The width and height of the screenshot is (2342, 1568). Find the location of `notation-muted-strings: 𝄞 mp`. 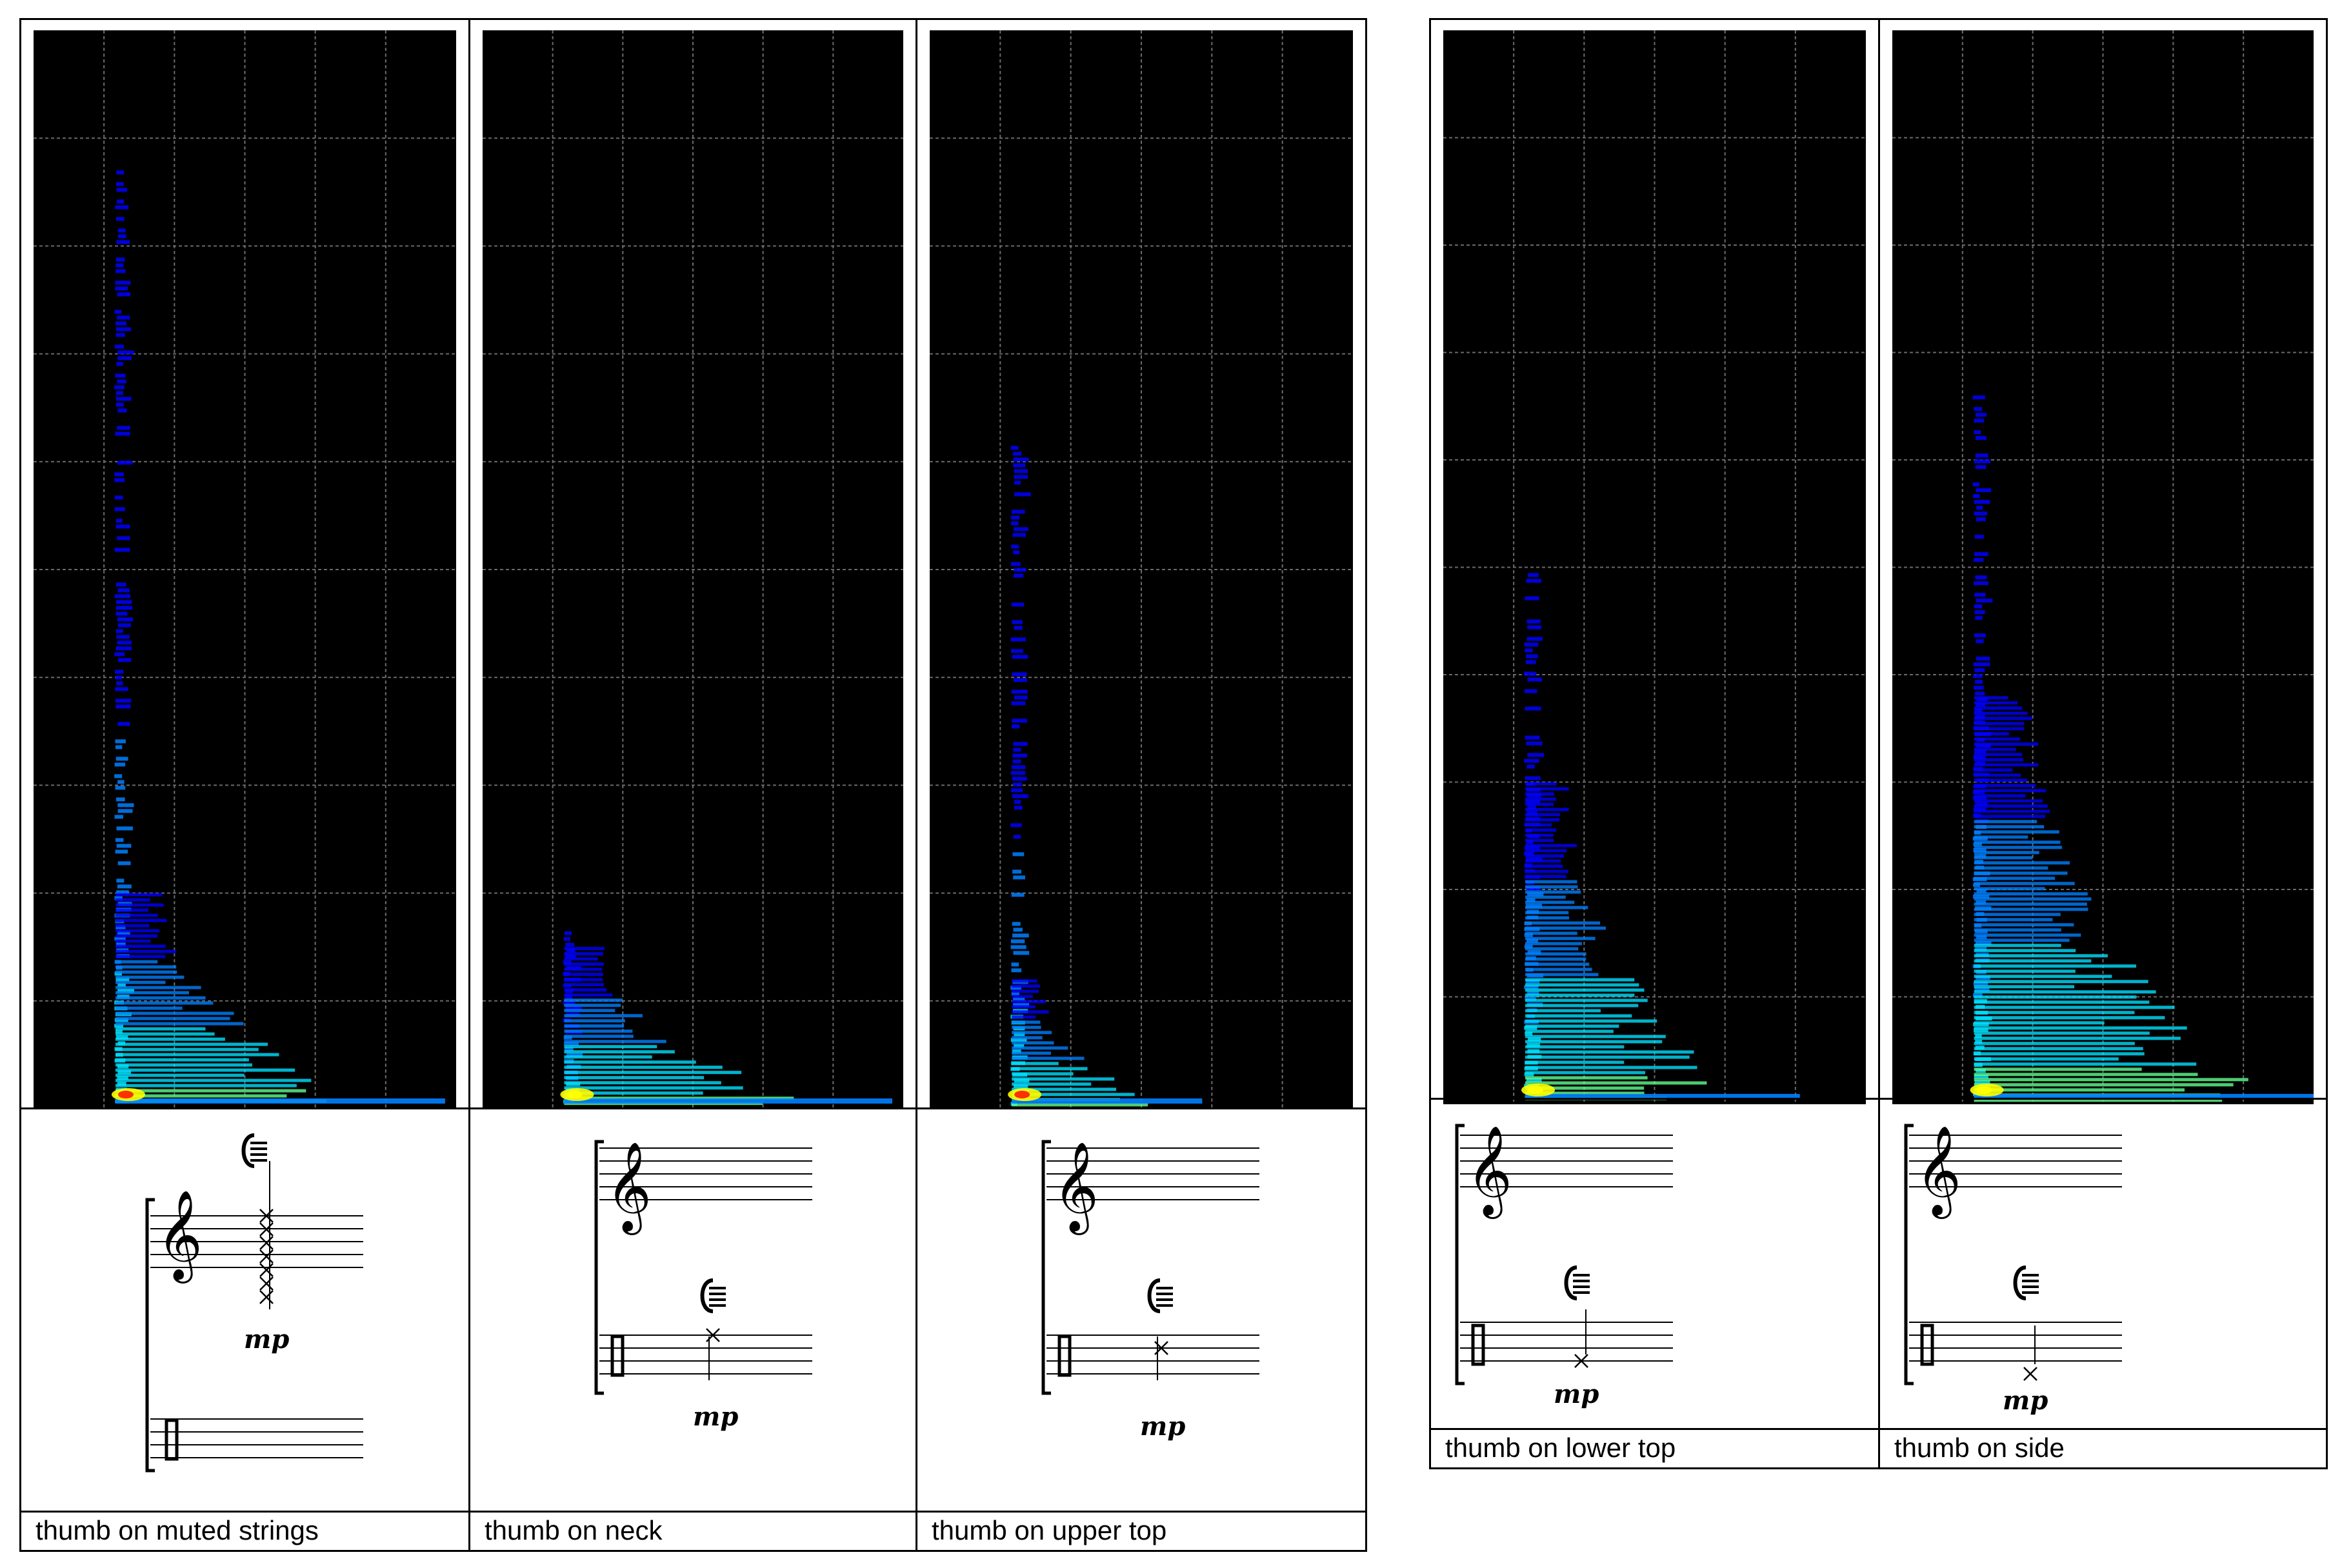

notation-muted-strings: 𝄞 mp is located at coordinates (244, 1311).